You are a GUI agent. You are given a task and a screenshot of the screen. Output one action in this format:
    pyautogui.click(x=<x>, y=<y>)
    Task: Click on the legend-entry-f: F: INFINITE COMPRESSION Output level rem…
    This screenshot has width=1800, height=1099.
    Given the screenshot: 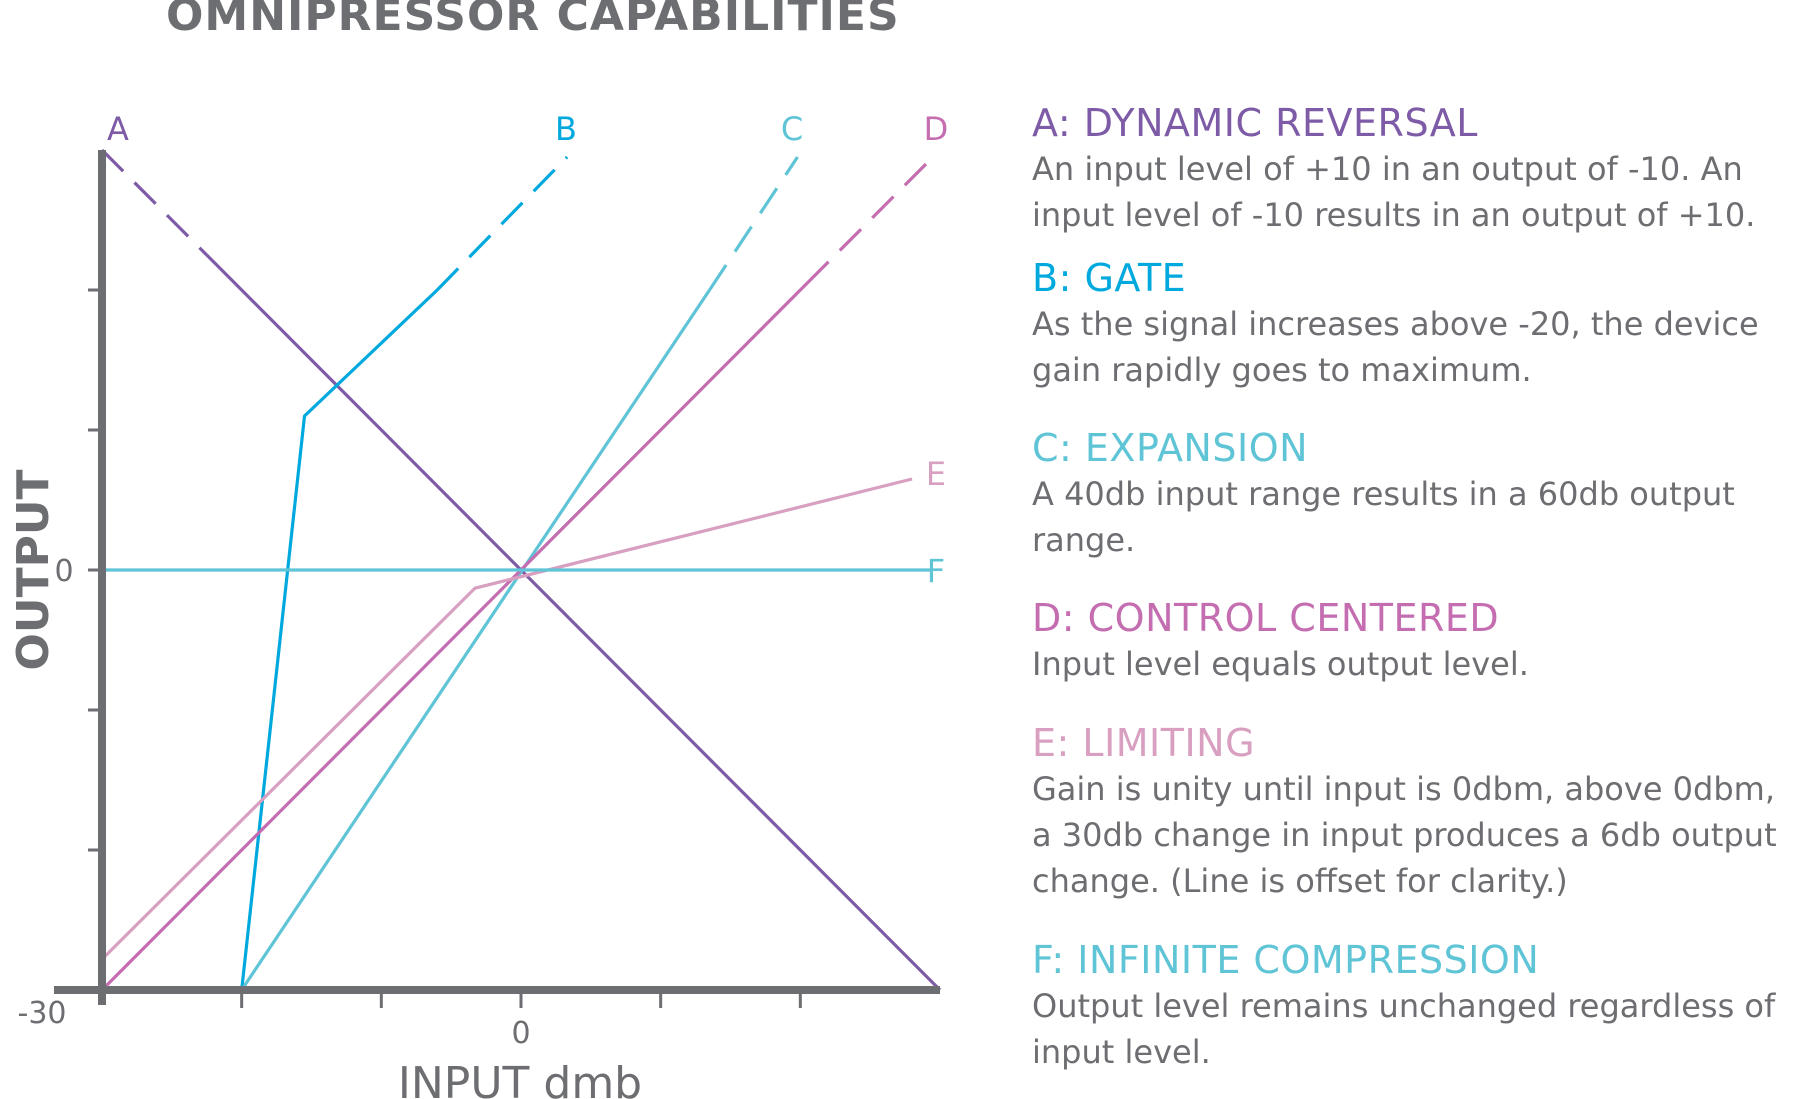 What is the action you would take?
    pyautogui.click(x=1416, y=1006)
    